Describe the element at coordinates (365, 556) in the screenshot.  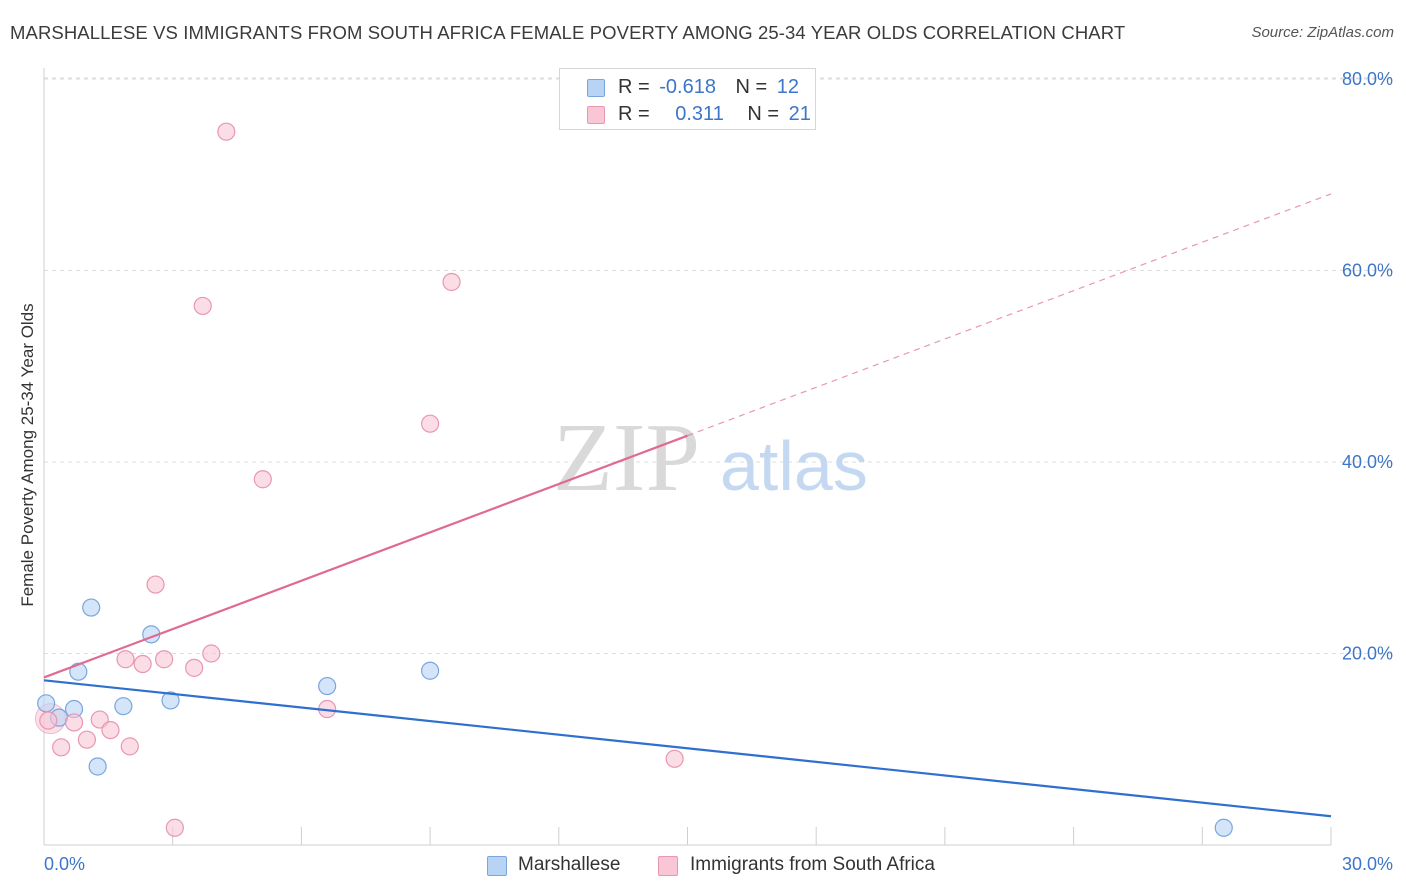
I see `trend-line-south-africa` at that location.